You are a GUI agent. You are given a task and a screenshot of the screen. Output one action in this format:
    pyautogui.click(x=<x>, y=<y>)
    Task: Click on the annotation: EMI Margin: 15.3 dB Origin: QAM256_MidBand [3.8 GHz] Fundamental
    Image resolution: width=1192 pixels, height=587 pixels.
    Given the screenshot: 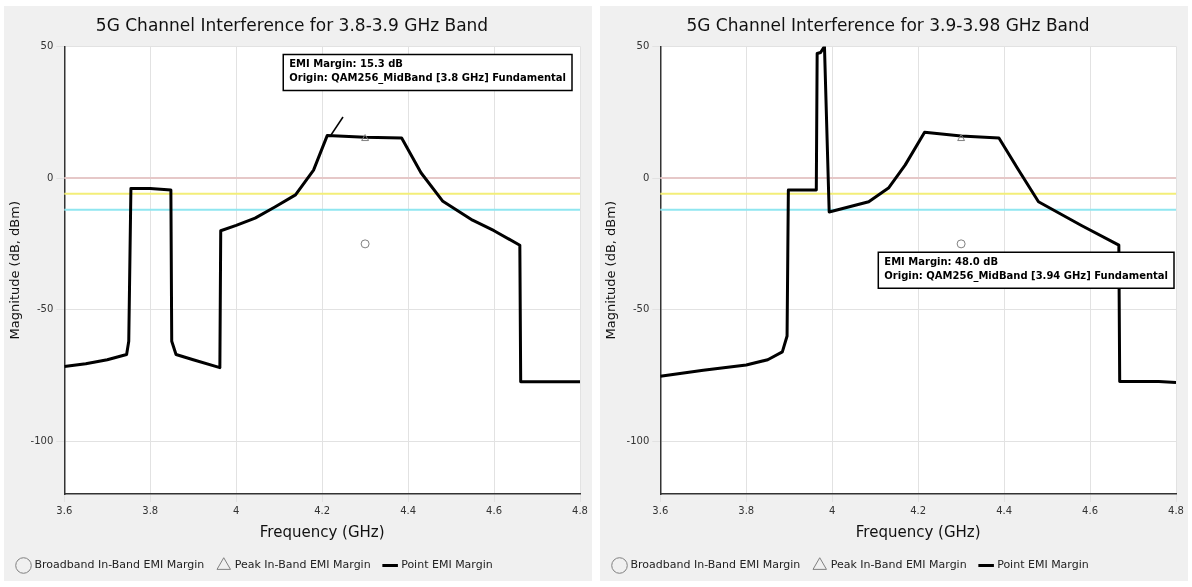 What is the action you would take?
    pyautogui.click(x=427, y=70)
    